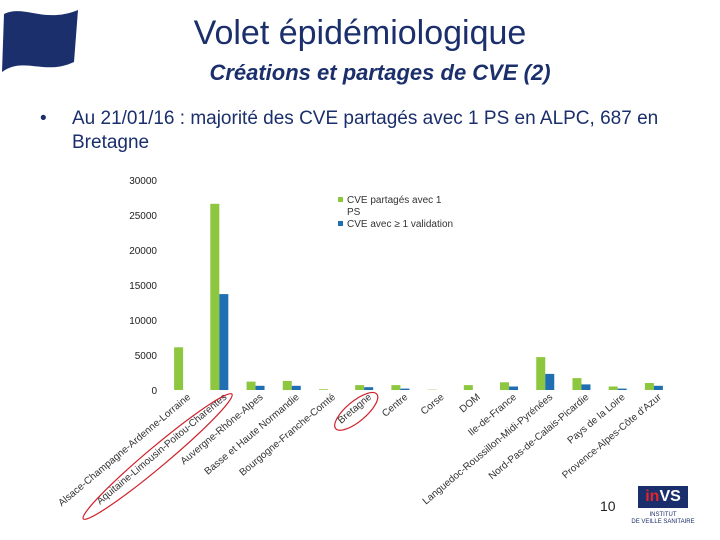  Describe the element at coordinates (608, 506) in the screenshot. I see `page-number: 10` at that location.